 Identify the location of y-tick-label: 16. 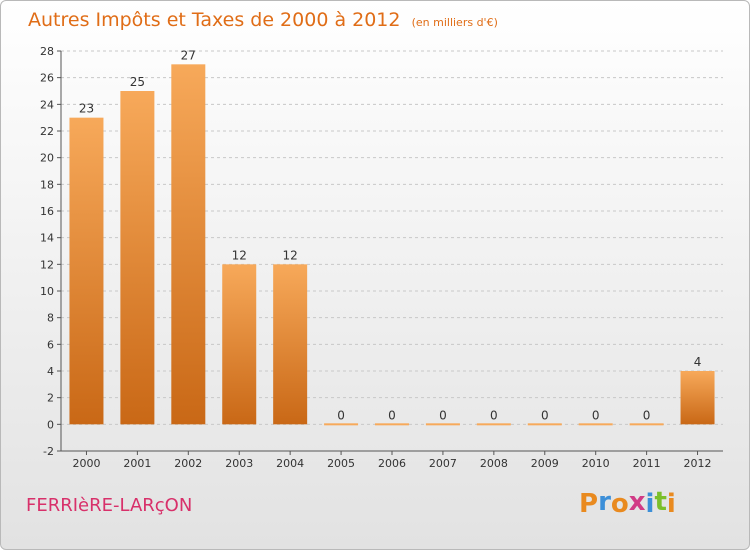
(47, 211).